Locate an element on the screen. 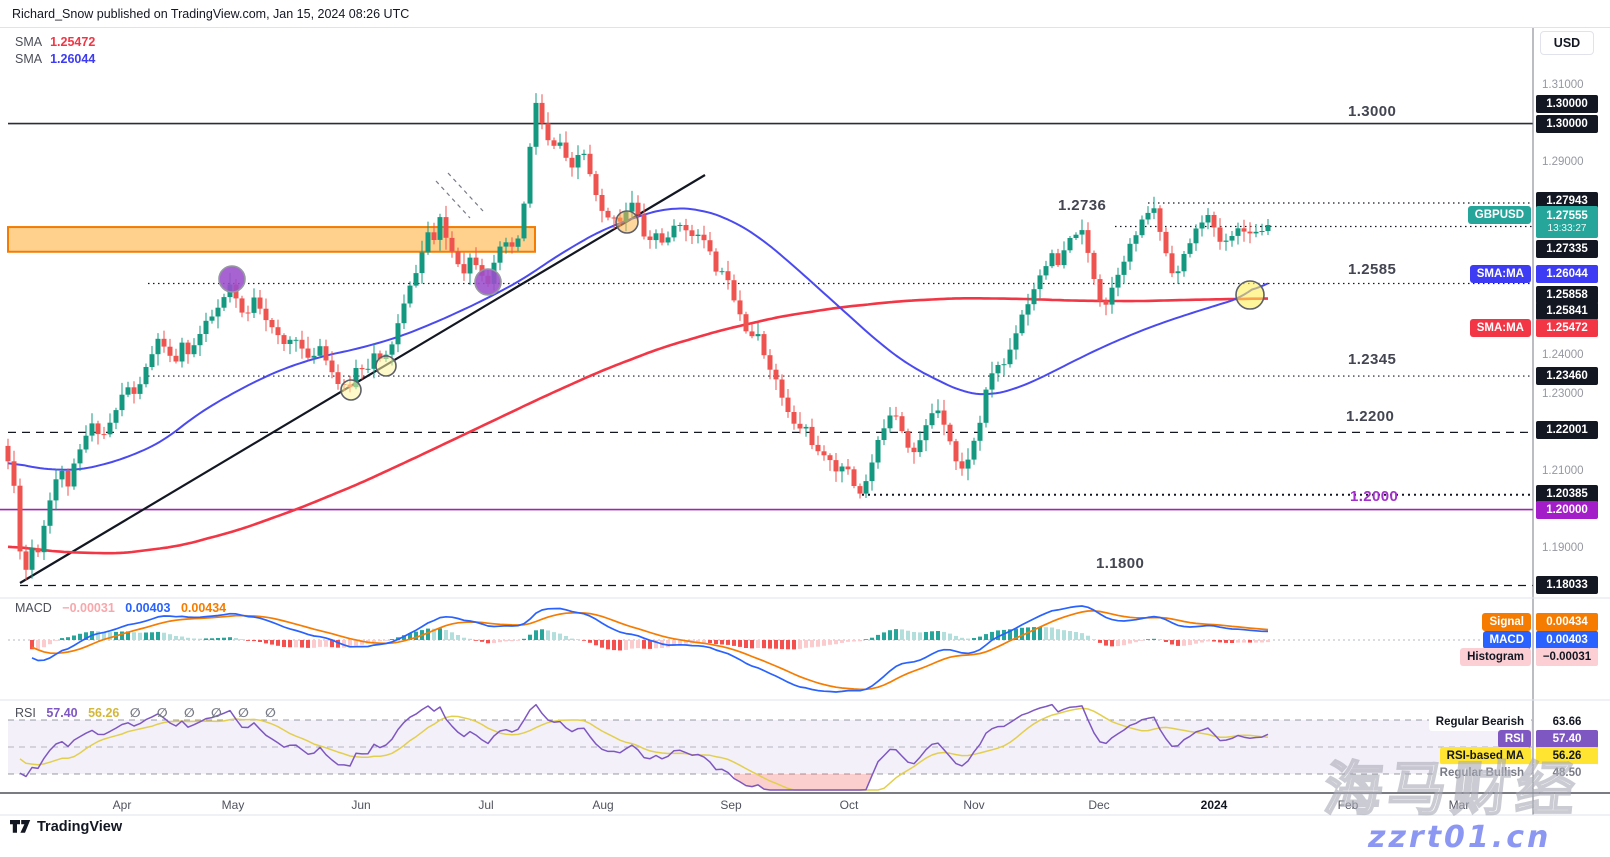 This screenshot has height=857, width=1610. macd-line-value: 0.00403 is located at coordinates (148, 608).